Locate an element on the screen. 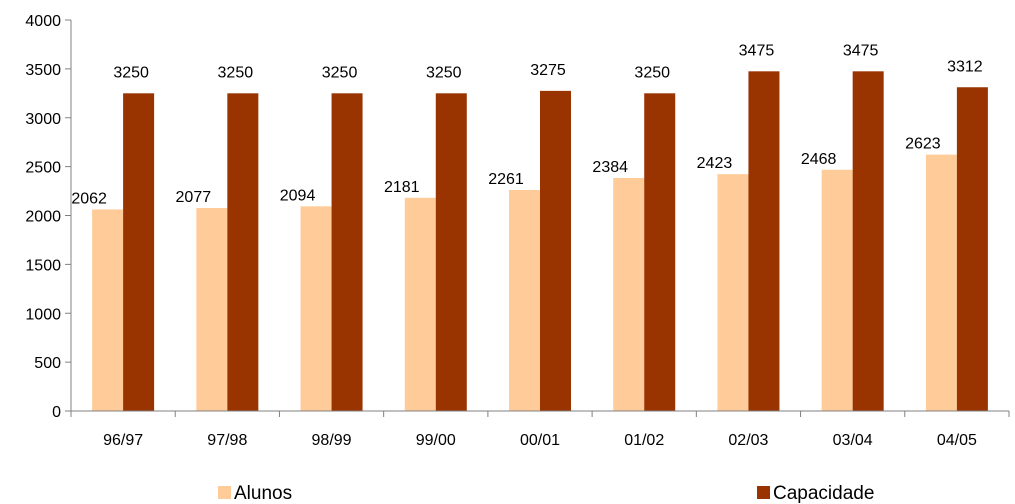 This screenshot has width=1015, height=504. x-tick-label: 04/05 is located at coordinates (957, 440).